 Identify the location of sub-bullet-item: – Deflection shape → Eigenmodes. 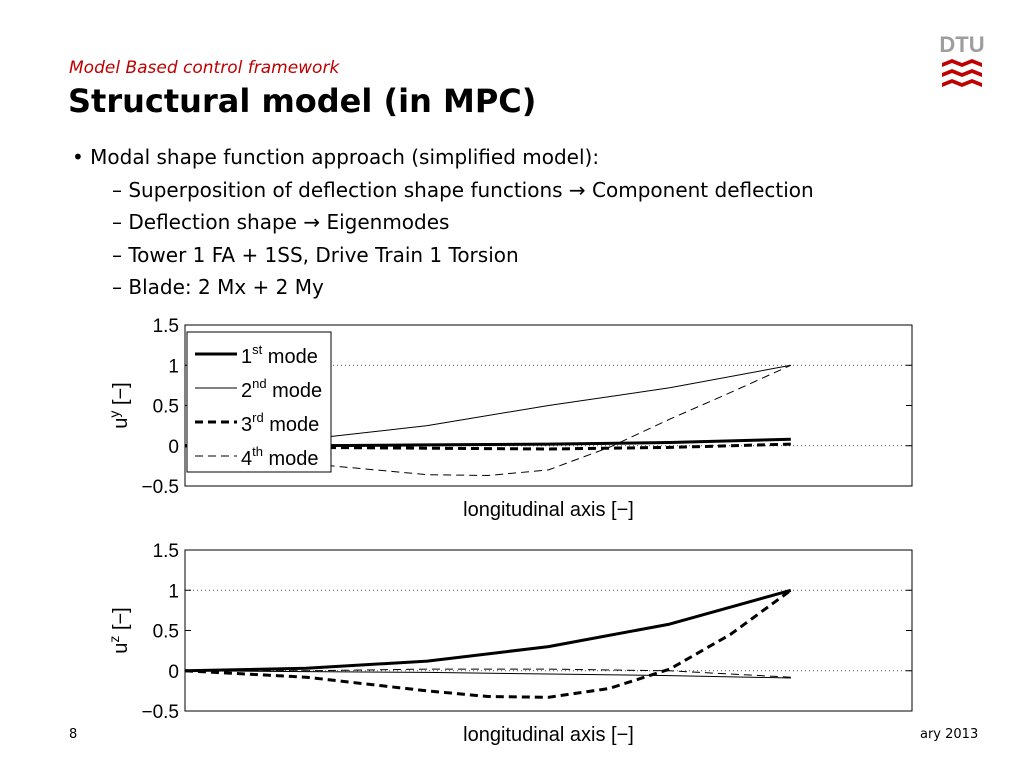
(281, 222).